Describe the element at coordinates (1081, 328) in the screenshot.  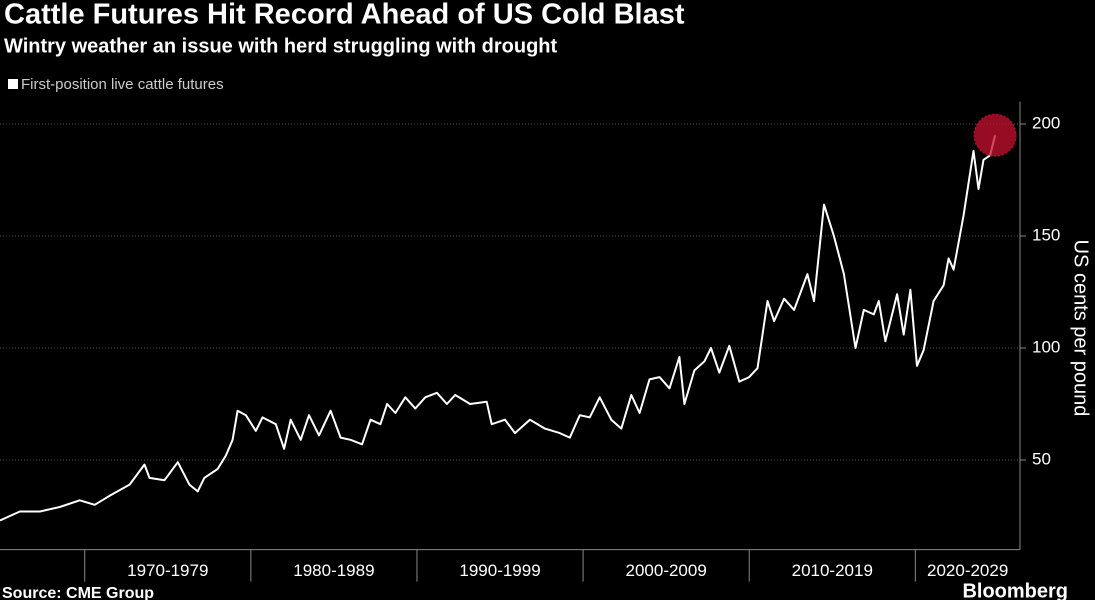
I see `y-axis-title: US cents per pound` at that location.